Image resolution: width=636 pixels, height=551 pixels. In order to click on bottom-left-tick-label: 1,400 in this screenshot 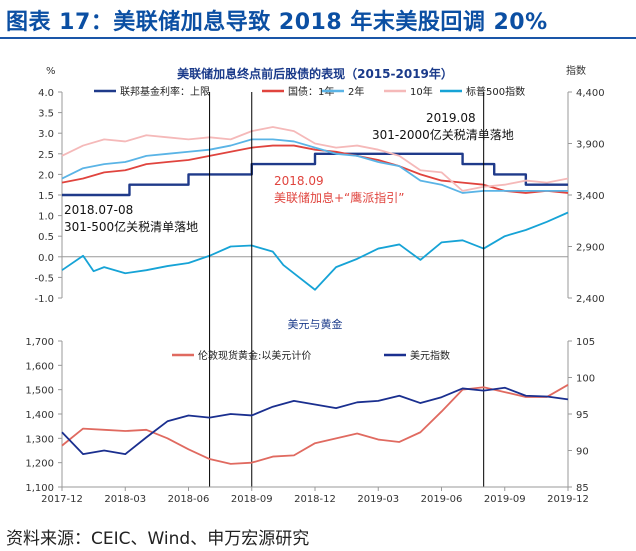, I will do `click(39, 415)`.